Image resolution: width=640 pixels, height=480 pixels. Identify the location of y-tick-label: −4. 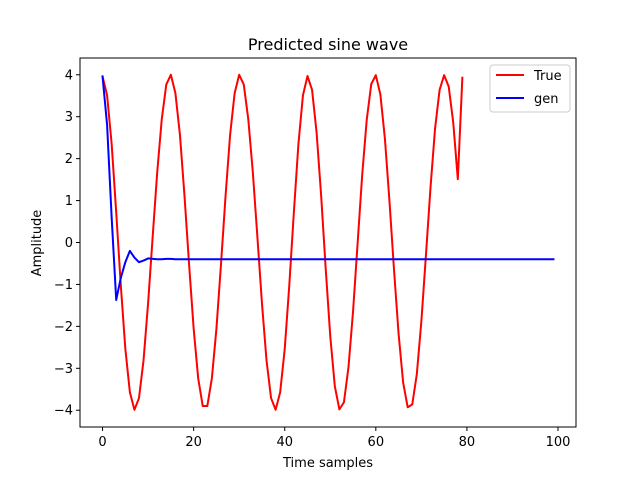
(63, 411).